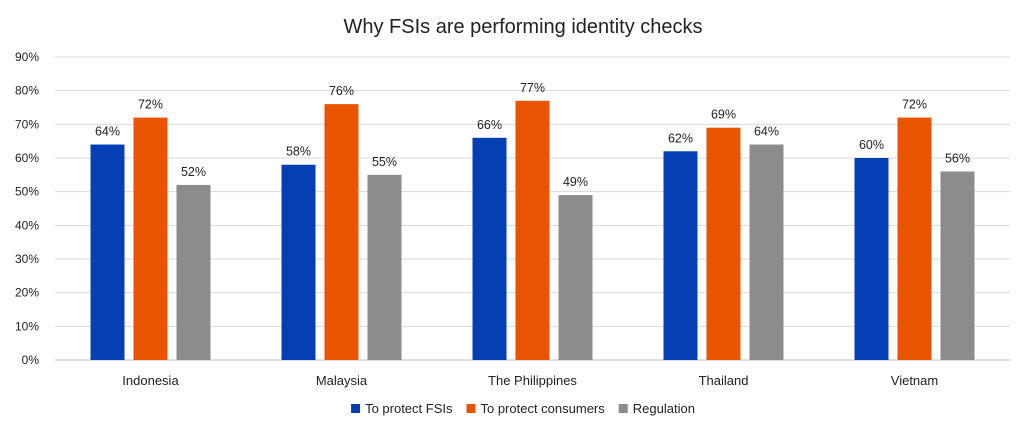 Image resolution: width=1024 pixels, height=434 pixels. I want to click on y-tick-label: 10%, so click(27, 326).